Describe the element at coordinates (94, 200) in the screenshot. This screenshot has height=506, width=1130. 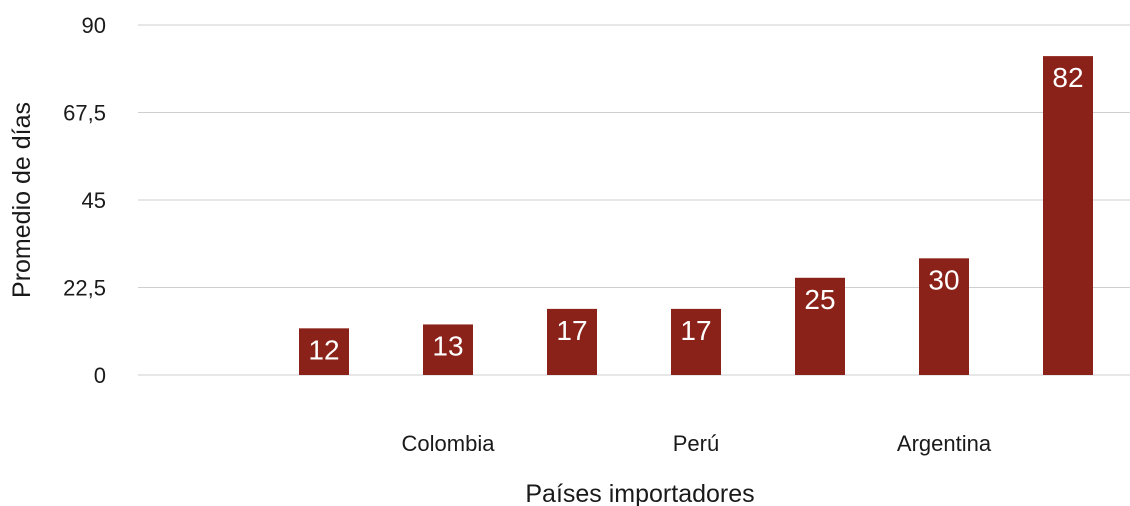
I see `y-tick-label: 45` at that location.